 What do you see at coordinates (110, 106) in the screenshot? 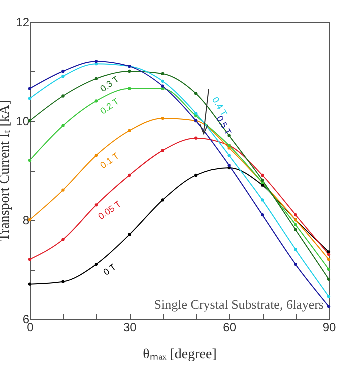
I see `text: 0.2 T` at bounding box center [110, 106].